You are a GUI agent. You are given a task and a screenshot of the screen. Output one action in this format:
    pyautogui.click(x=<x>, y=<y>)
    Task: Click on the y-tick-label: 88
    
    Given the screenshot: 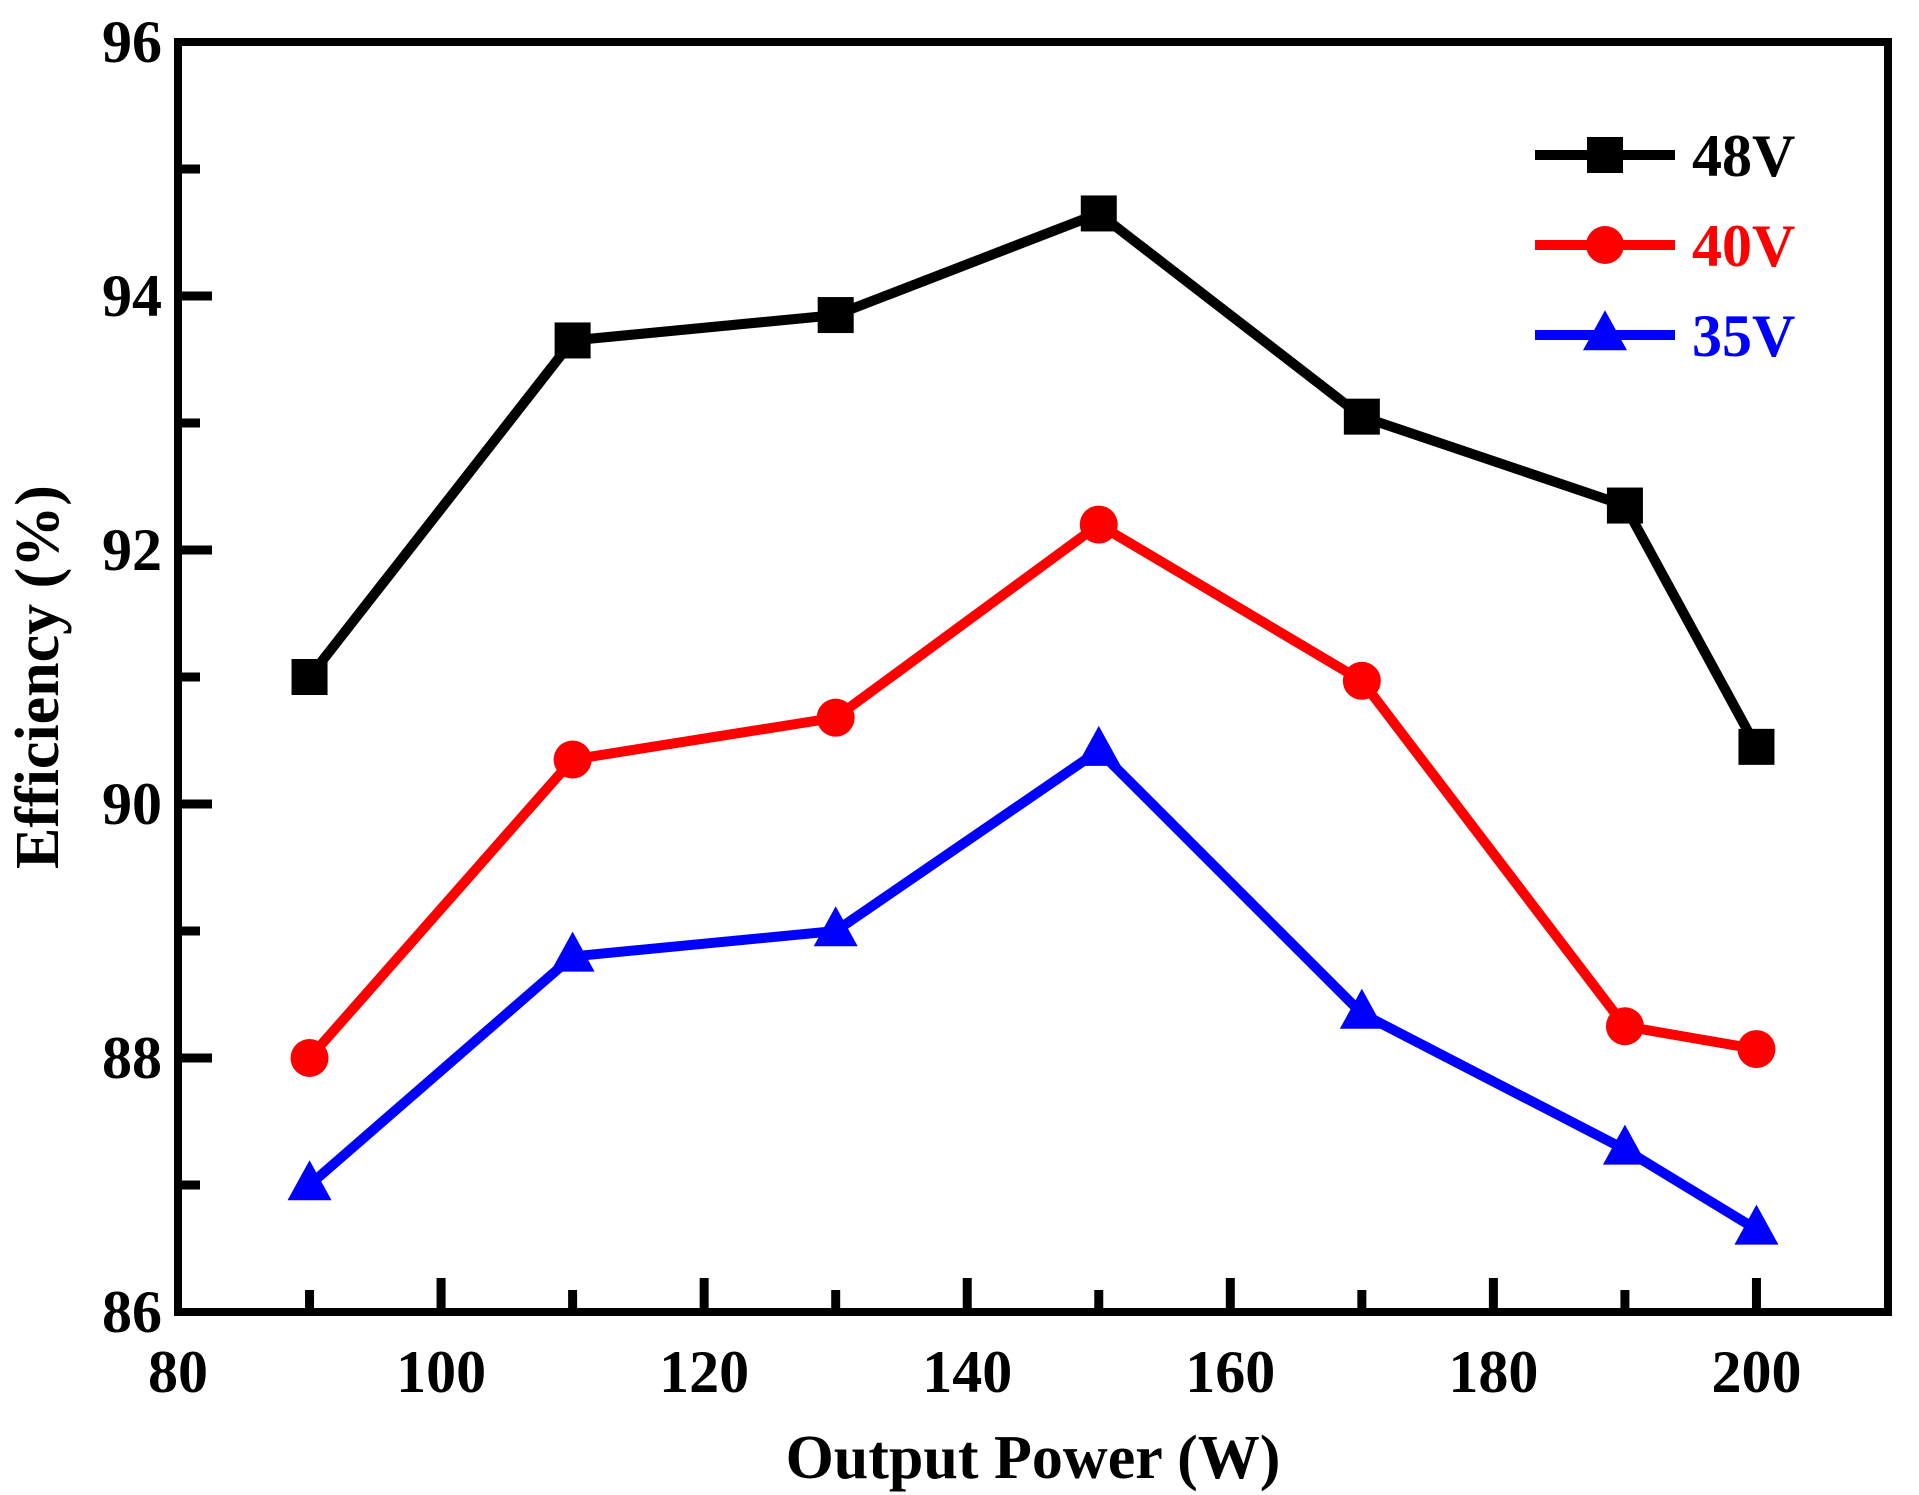 What is the action you would take?
    pyautogui.click(x=132, y=1058)
    